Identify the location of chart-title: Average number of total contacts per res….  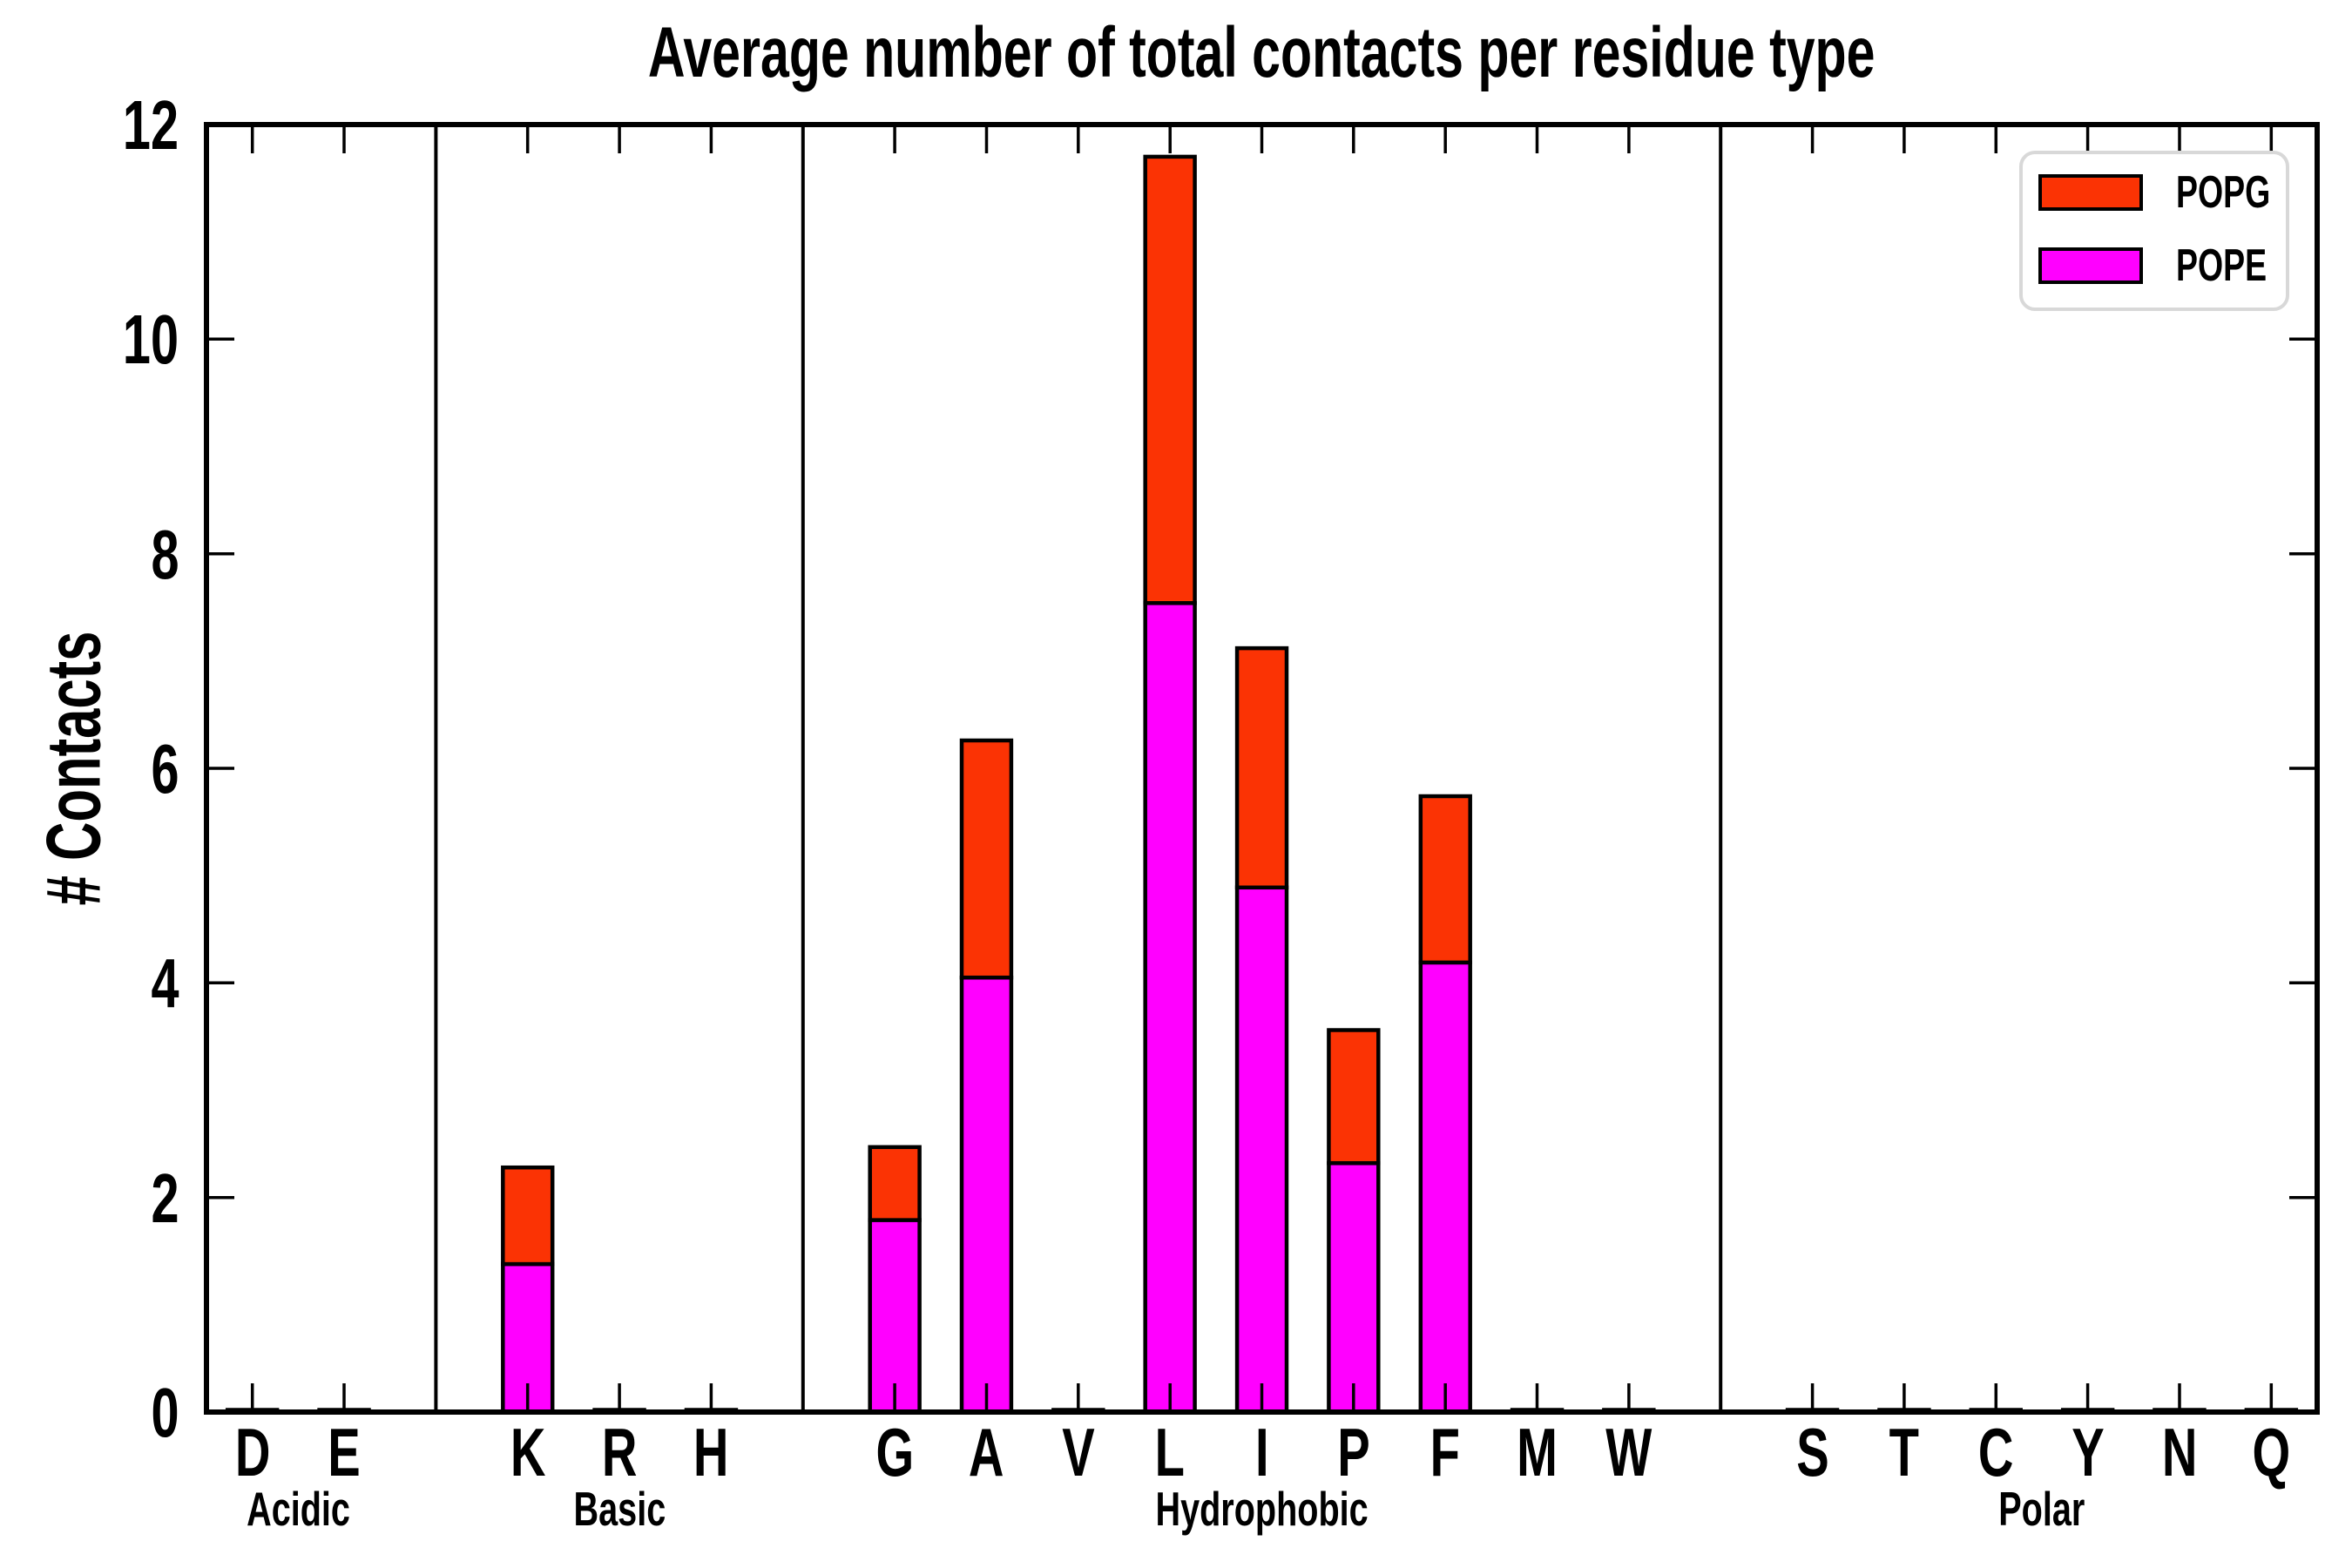
(1262, 52).